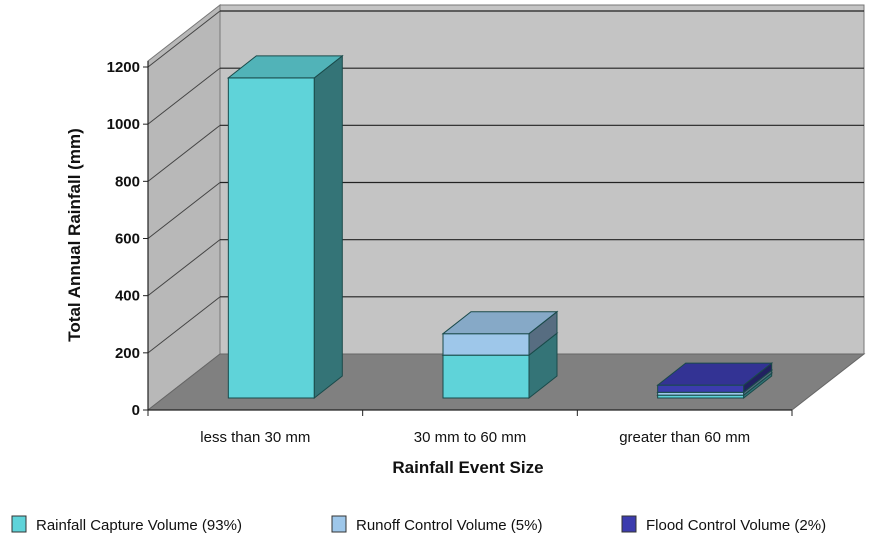  I want to click on y-tick-label: 800, so click(127, 181).